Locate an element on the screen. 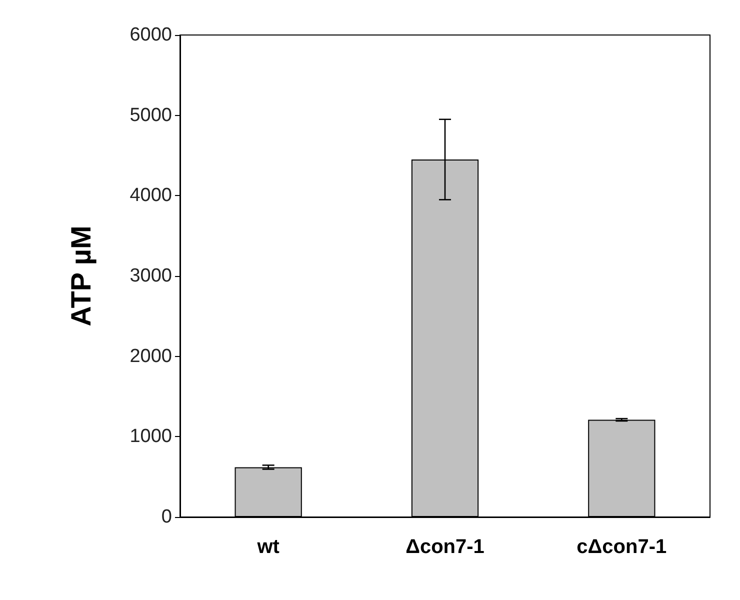 This screenshot has height=600, width=740. y-tick-label: 6000 is located at coordinates (151, 35).